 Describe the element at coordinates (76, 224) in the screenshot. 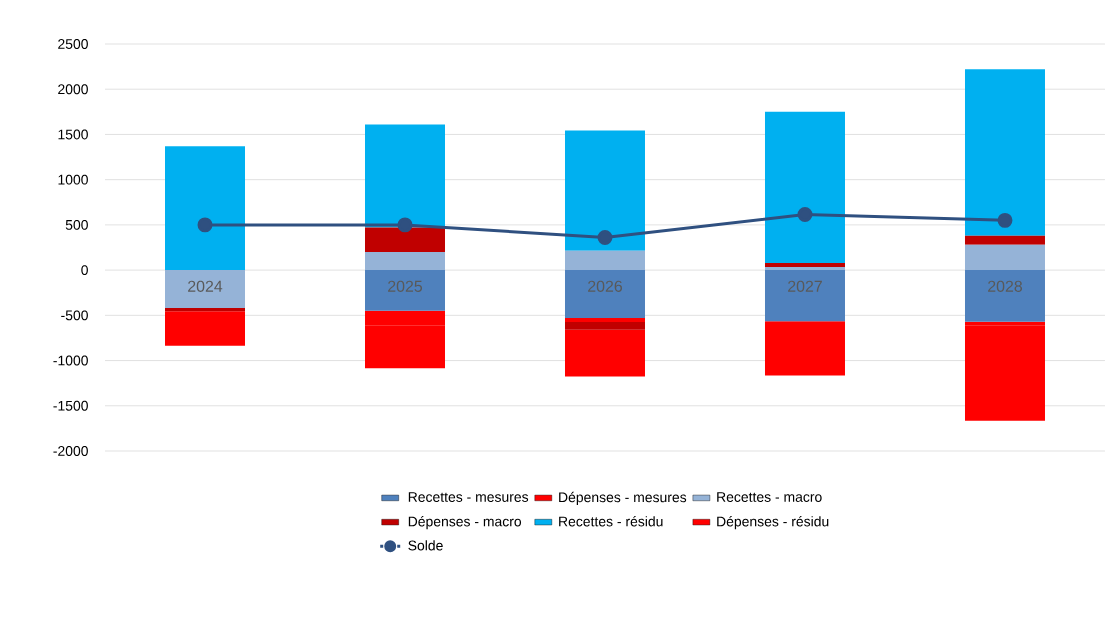

I see `y-tick-label: 500` at that location.